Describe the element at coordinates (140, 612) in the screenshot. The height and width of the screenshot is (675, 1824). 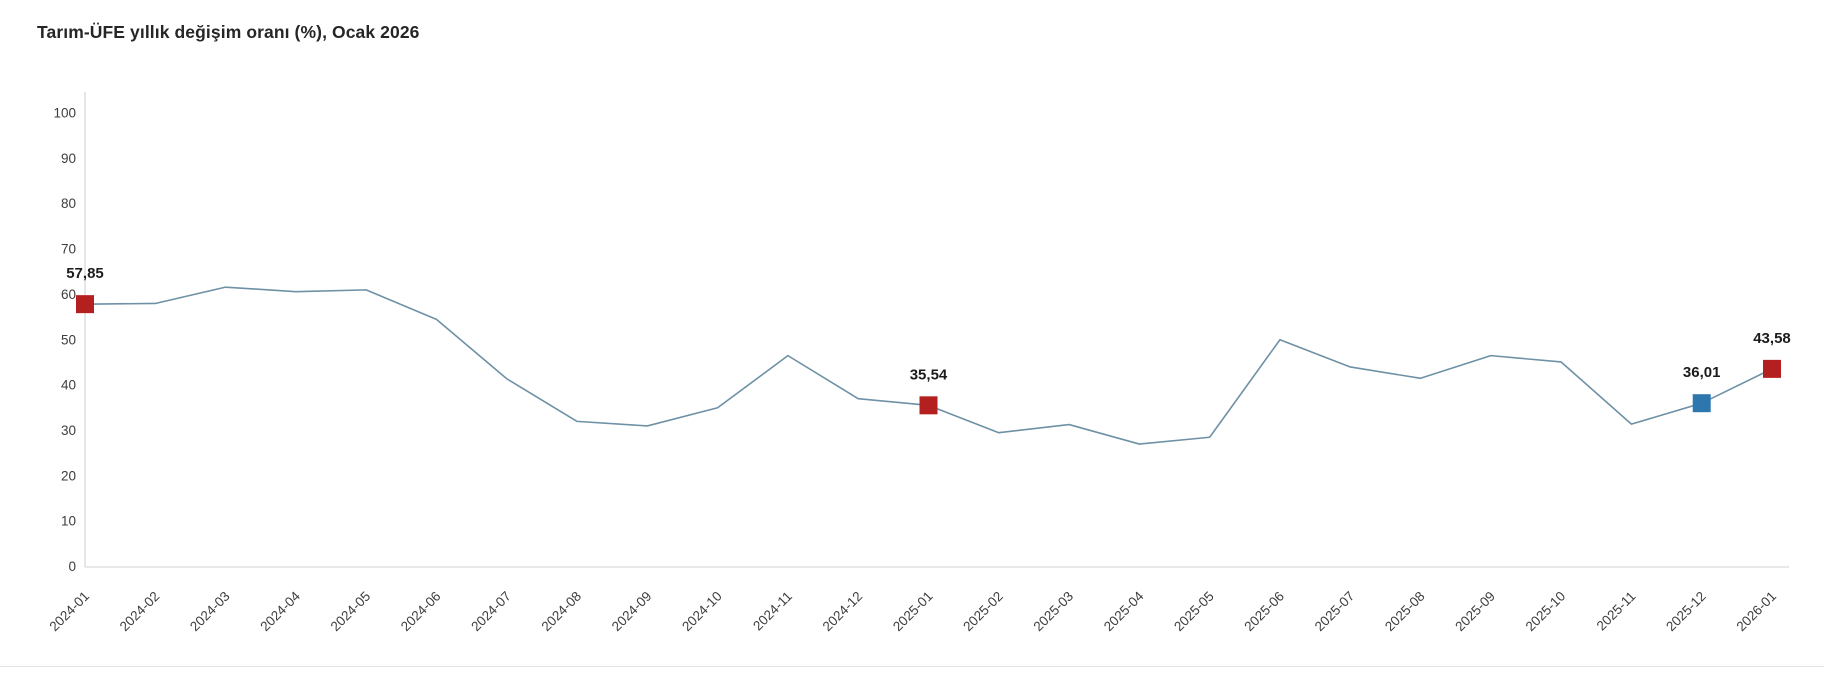
I see `x-tick-label: 2024-02` at that location.